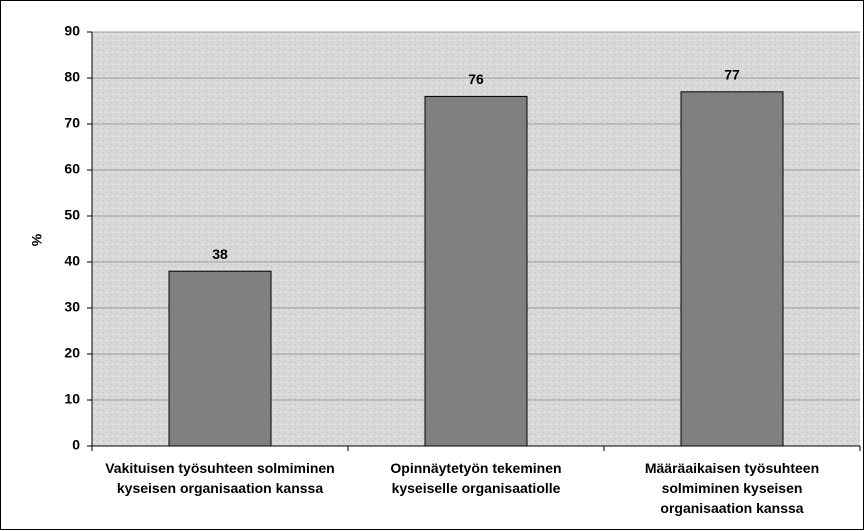  Describe the element at coordinates (72, 31) in the screenshot. I see `y-tick-label: 90` at that location.